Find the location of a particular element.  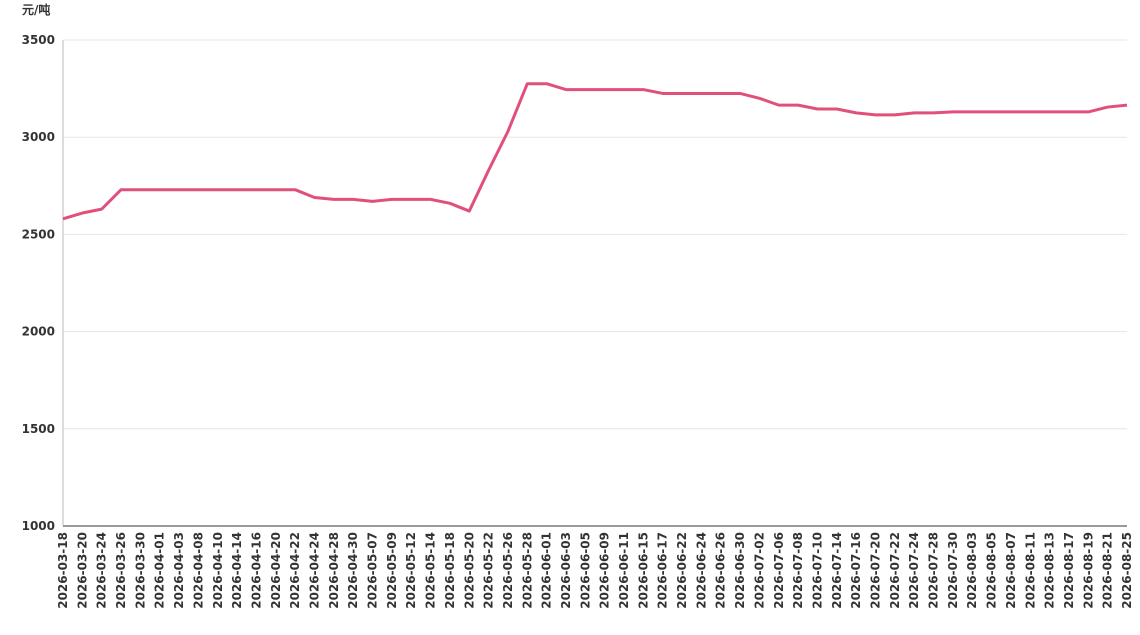

x-tick-label: 2026-08-21 is located at coordinates (1108, 570).